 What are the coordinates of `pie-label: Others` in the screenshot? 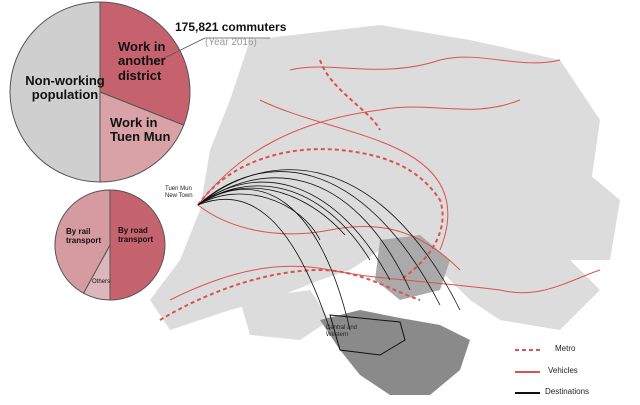 It's located at (101, 282).